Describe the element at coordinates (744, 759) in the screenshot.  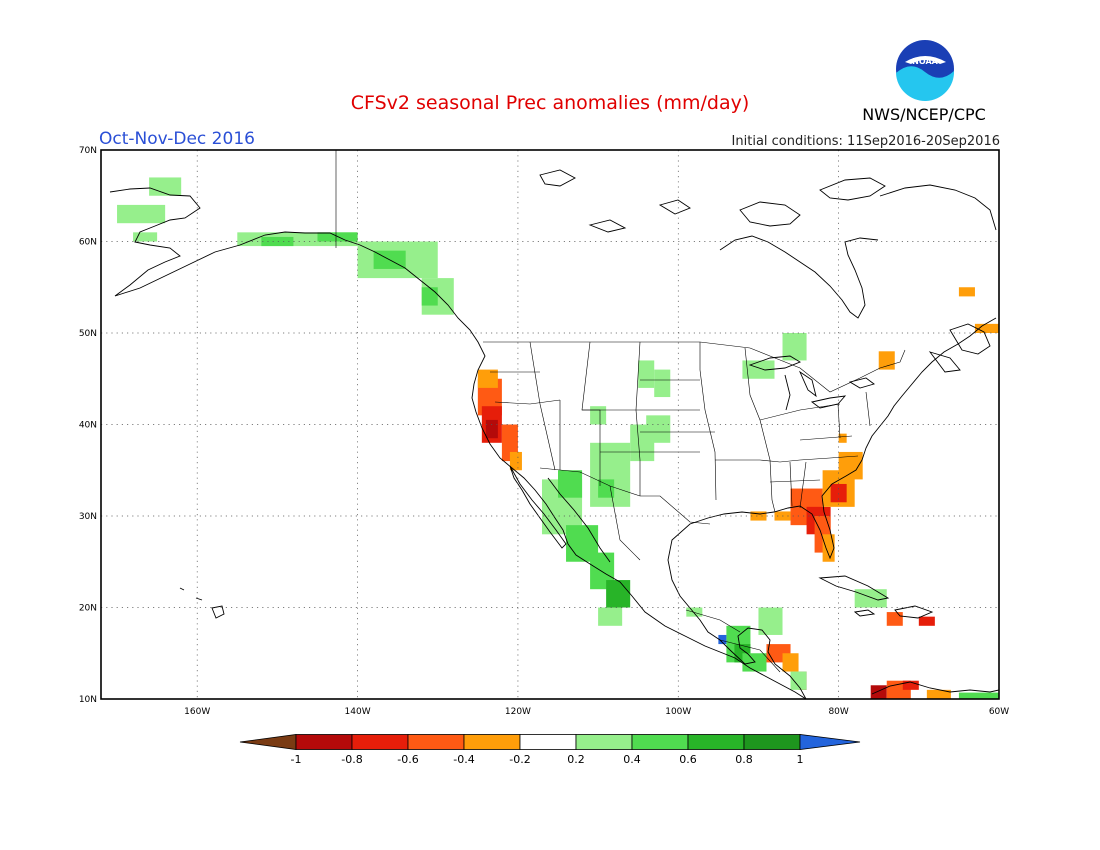
I see `colorbar-label: 0.8` at that location.